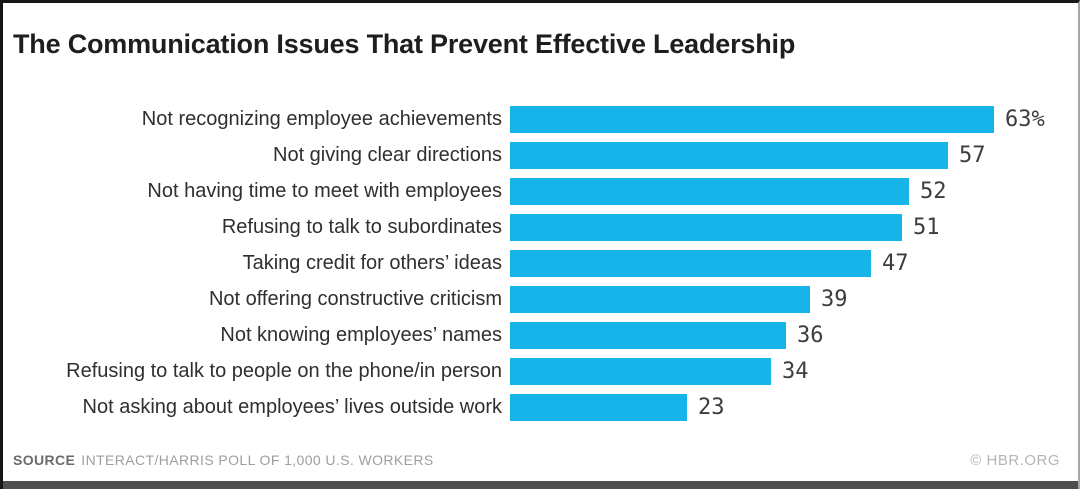  I want to click on bar-row: Not recognizing employee achievements 63%, so click(540, 119).